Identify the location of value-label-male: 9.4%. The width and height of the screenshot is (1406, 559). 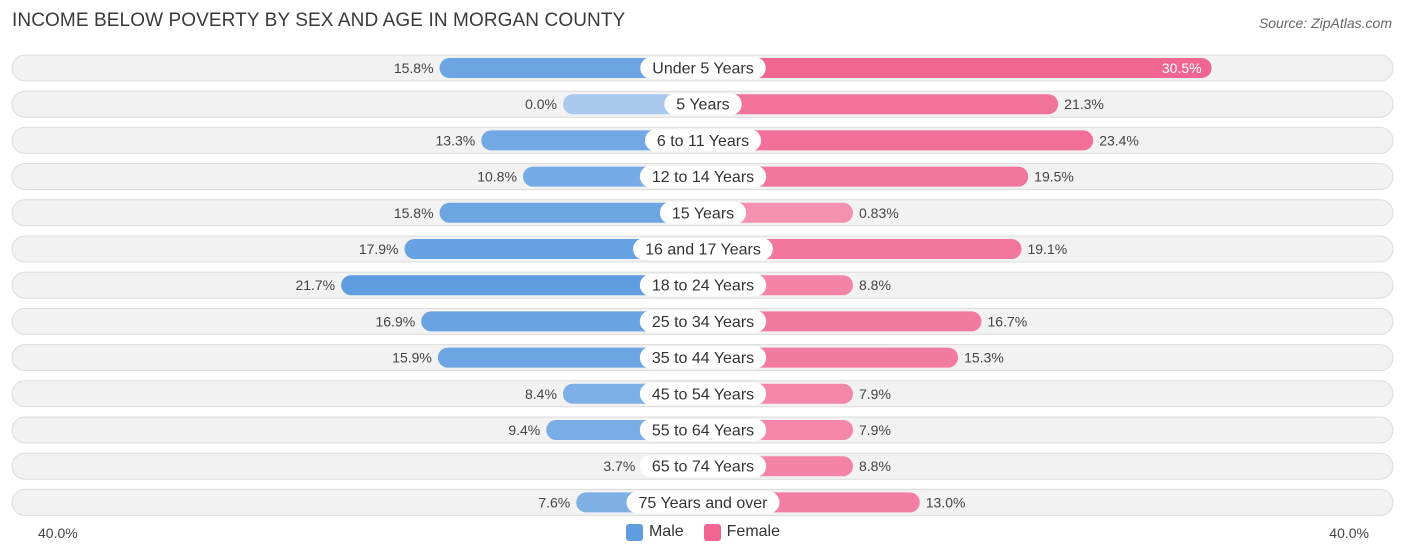
(524, 430).